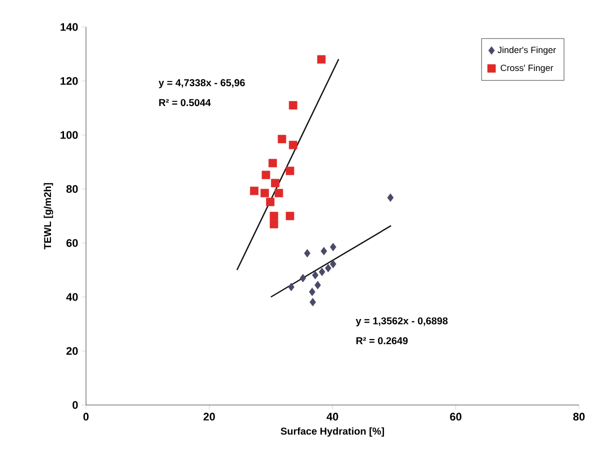  What do you see at coordinates (332, 432) in the screenshot?
I see `x-axis-title: Surface Hydration [%]` at bounding box center [332, 432].